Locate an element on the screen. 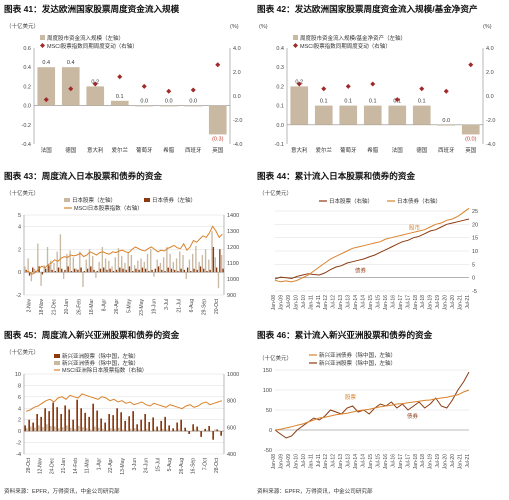 This screenshot has width=509, height=500. x-tick-label: 28-Oct is located at coordinates (217, 465).